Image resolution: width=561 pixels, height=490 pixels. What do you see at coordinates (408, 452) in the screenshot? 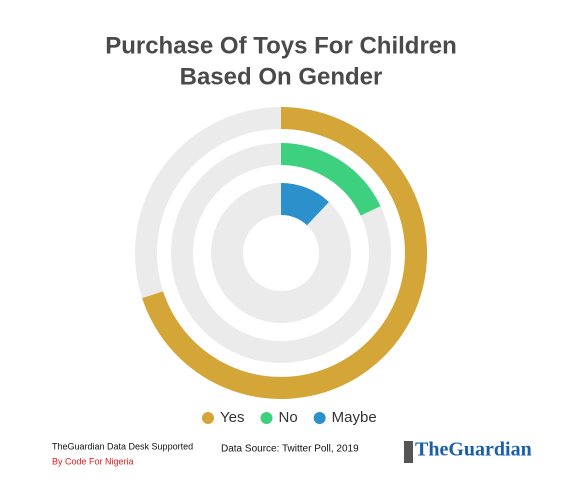
I see `logo-icon` at bounding box center [408, 452].